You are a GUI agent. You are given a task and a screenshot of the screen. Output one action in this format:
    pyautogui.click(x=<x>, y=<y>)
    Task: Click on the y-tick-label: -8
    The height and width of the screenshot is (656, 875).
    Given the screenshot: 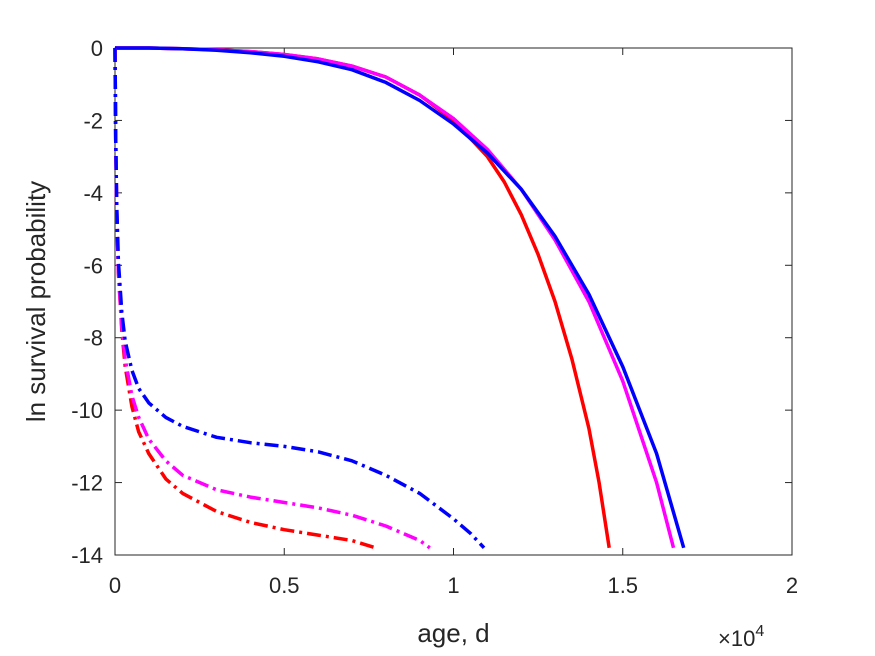 What is the action you would take?
    pyautogui.click(x=93, y=338)
    